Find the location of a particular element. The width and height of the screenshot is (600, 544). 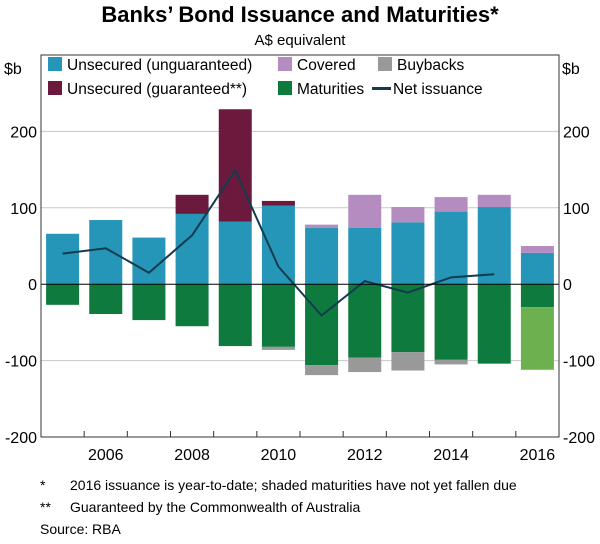

bar-maturities-2014 is located at coordinates (451, 322).